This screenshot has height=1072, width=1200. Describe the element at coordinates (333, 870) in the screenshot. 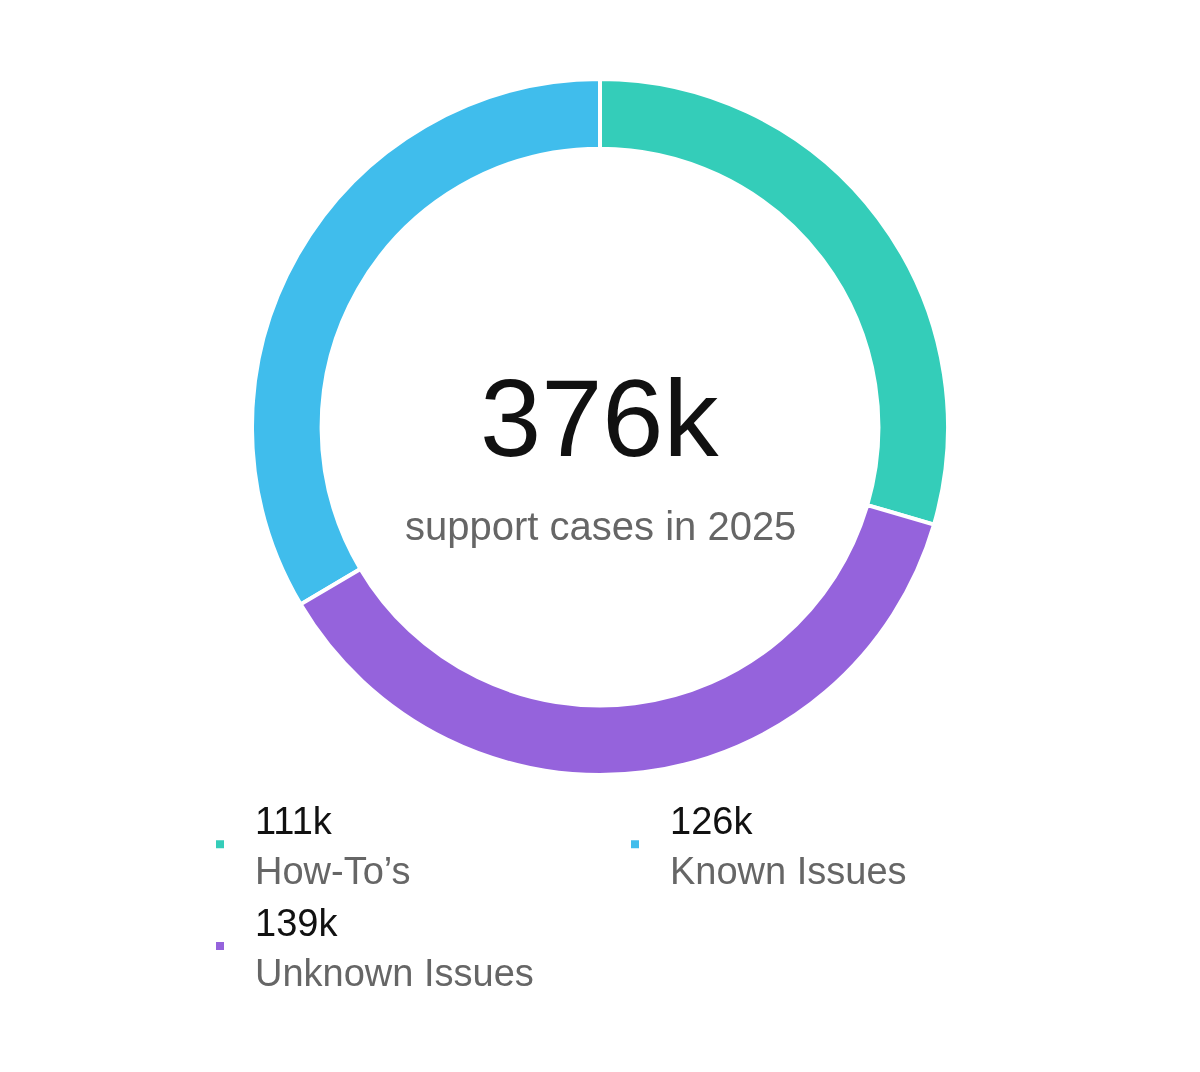

I see `legend-label: How-To’s` at that location.